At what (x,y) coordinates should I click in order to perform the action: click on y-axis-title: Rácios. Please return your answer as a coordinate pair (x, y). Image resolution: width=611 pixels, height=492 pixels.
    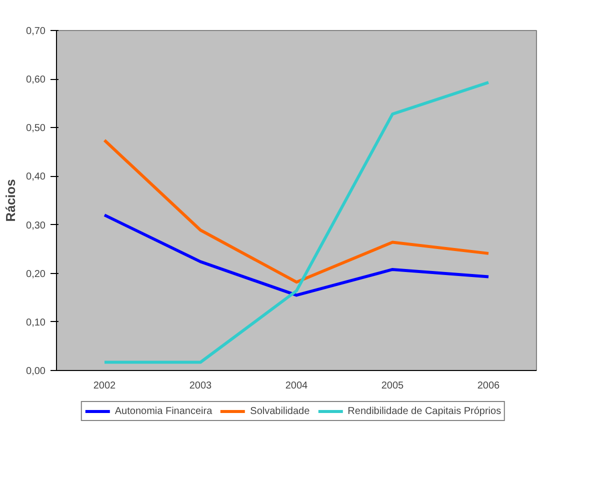
    Looking at the image, I should click on (10, 200).